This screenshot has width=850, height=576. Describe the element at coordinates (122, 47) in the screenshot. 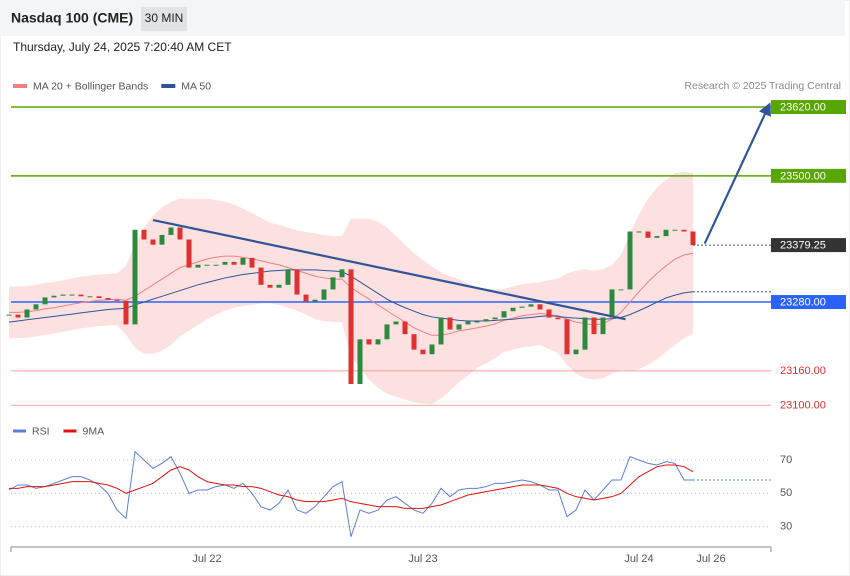

I see `timestamp: Thursday, July 24, 2025 7:20:40 AM CET` at that location.